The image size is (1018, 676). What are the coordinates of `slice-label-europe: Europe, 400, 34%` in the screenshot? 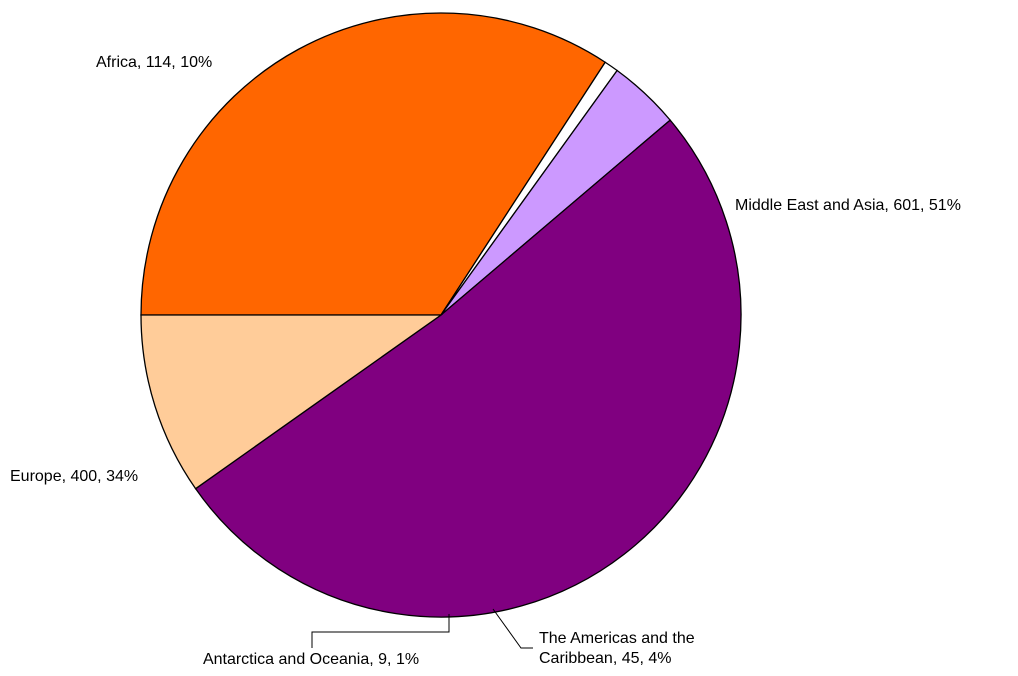 It's located at (74, 476).